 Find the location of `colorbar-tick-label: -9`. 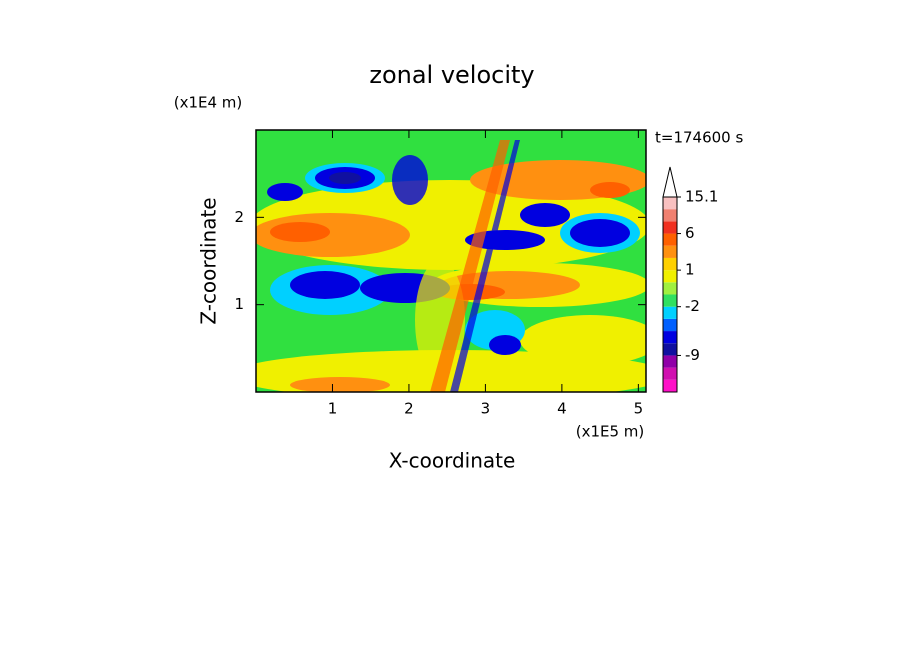

colorbar-tick-label: -9 is located at coordinates (692, 355).